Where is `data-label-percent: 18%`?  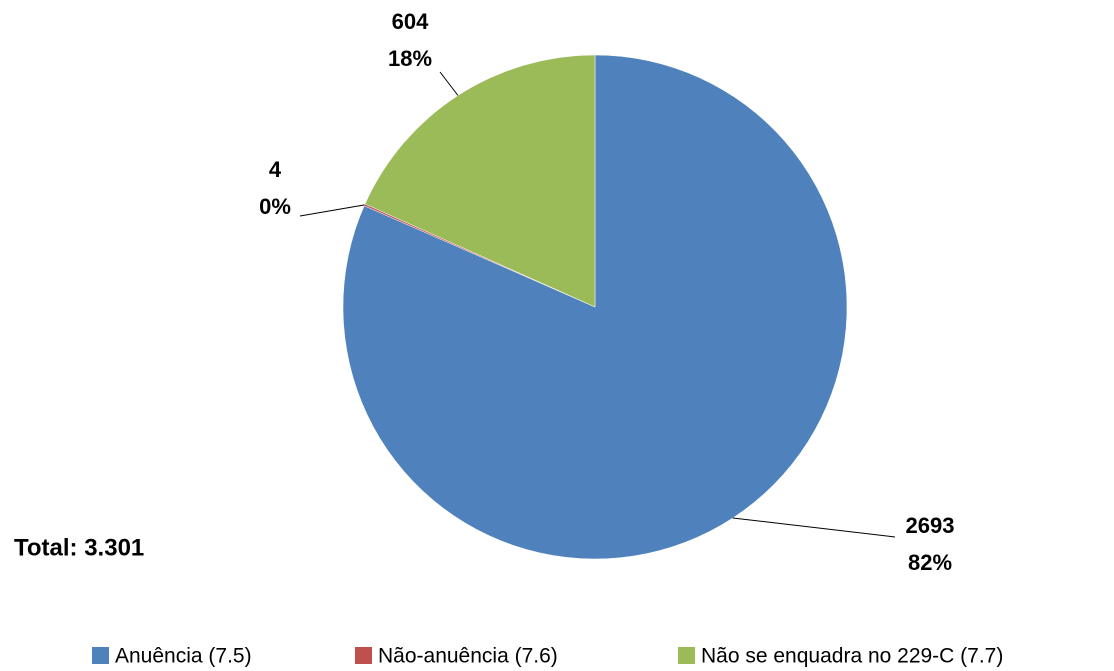 data-label-percent: 18% is located at coordinates (410, 58).